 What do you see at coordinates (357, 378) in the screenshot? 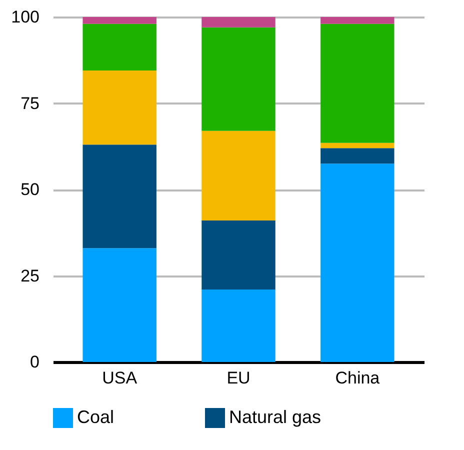
I see `x-tick-label: China` at bounding box center [357, 378].